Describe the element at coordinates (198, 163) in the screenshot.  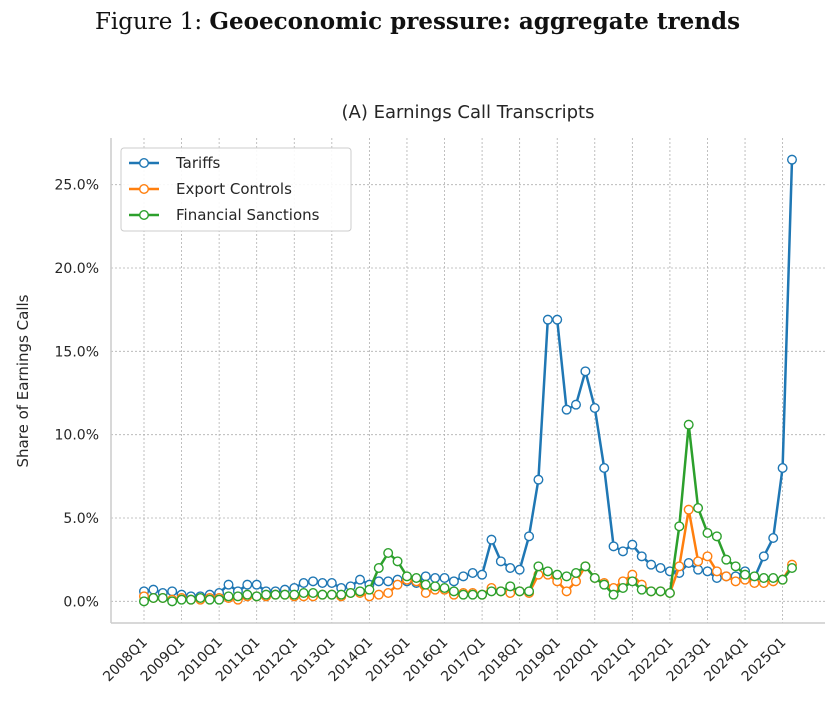
I see `legend-label: Tariffs` at that location.